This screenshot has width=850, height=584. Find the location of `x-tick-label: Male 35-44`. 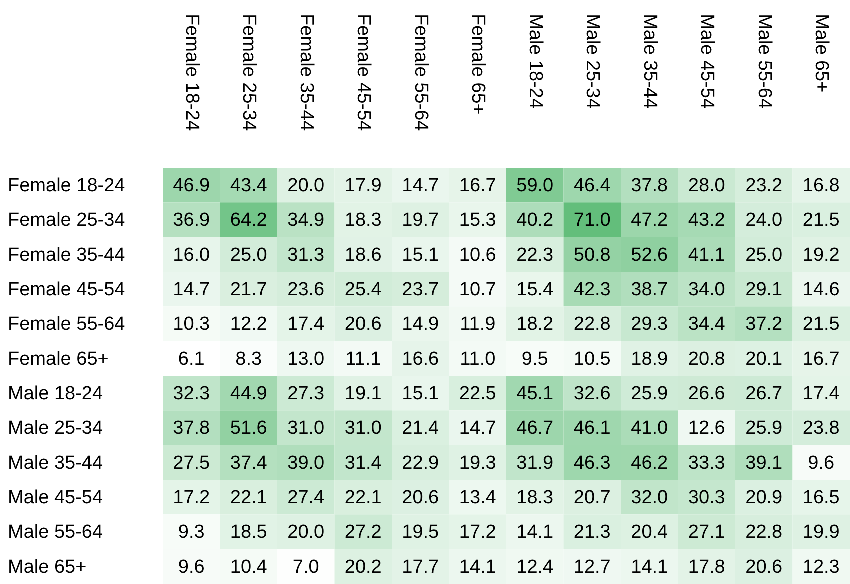

x-tick-label: Male 35-44 is located at coordinates (649, 62).